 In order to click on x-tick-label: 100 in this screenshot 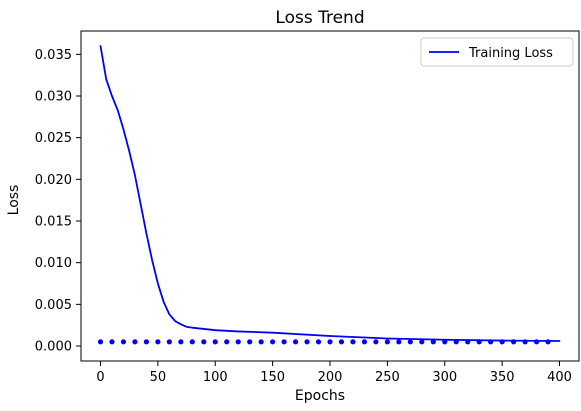, I will do `click(215, 377)`.